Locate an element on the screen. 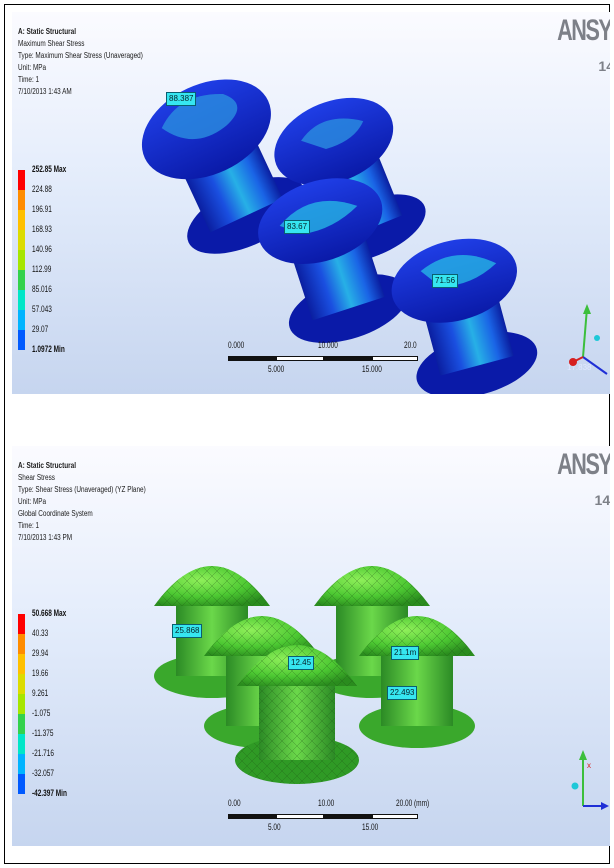 This screenshot has width=614, height=868. legend-label: 50.668 Max is located at coordinates (49, 613).